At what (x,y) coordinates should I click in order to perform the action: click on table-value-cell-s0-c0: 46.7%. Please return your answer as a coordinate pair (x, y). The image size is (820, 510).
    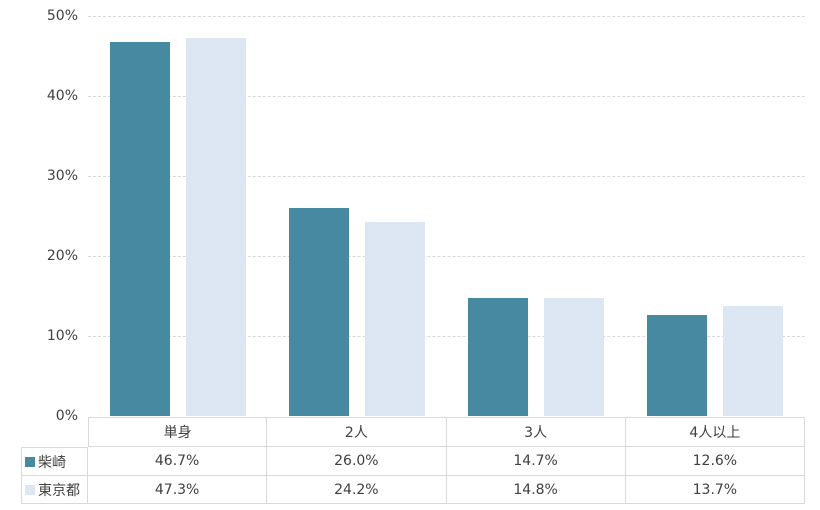
    Looking at the image, I should click on (178, 461).